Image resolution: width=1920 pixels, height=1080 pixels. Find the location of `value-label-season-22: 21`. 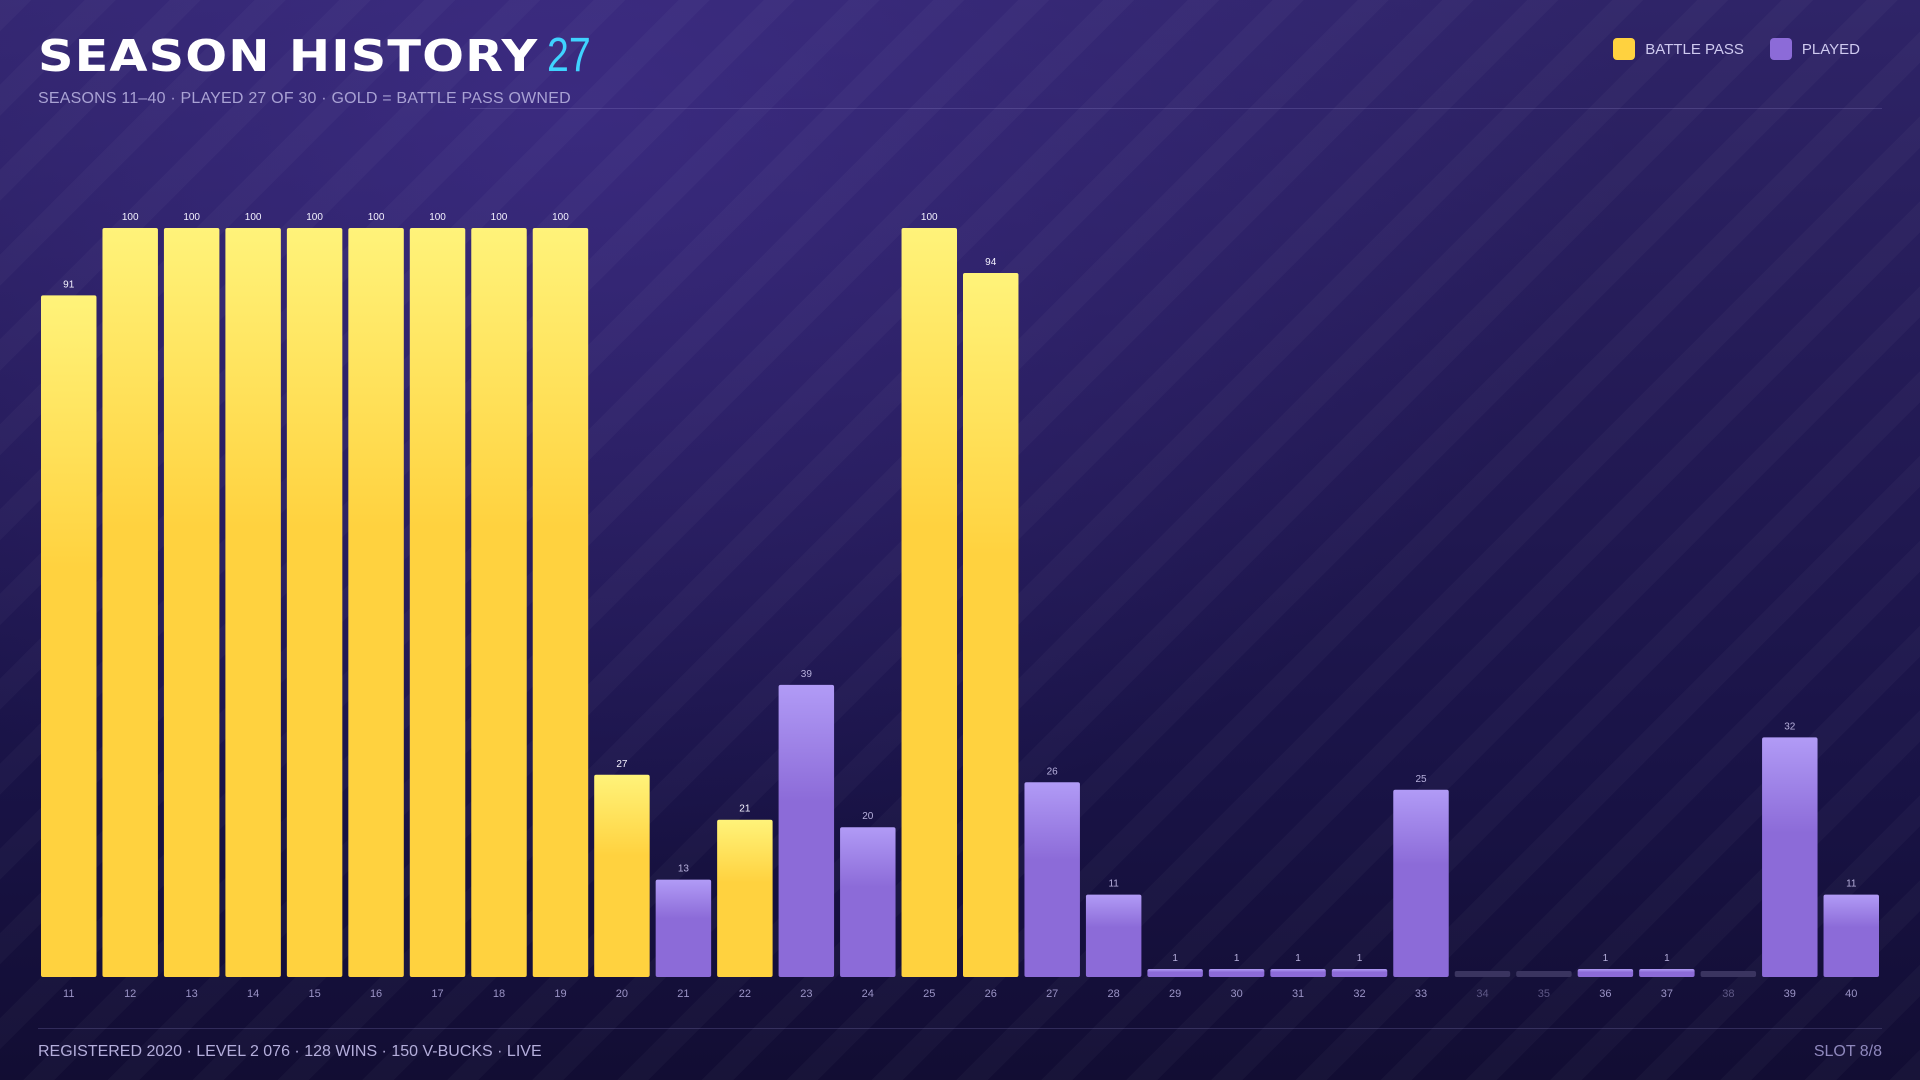

value-label-season-22: 21 is located at coordinates (745, 809).